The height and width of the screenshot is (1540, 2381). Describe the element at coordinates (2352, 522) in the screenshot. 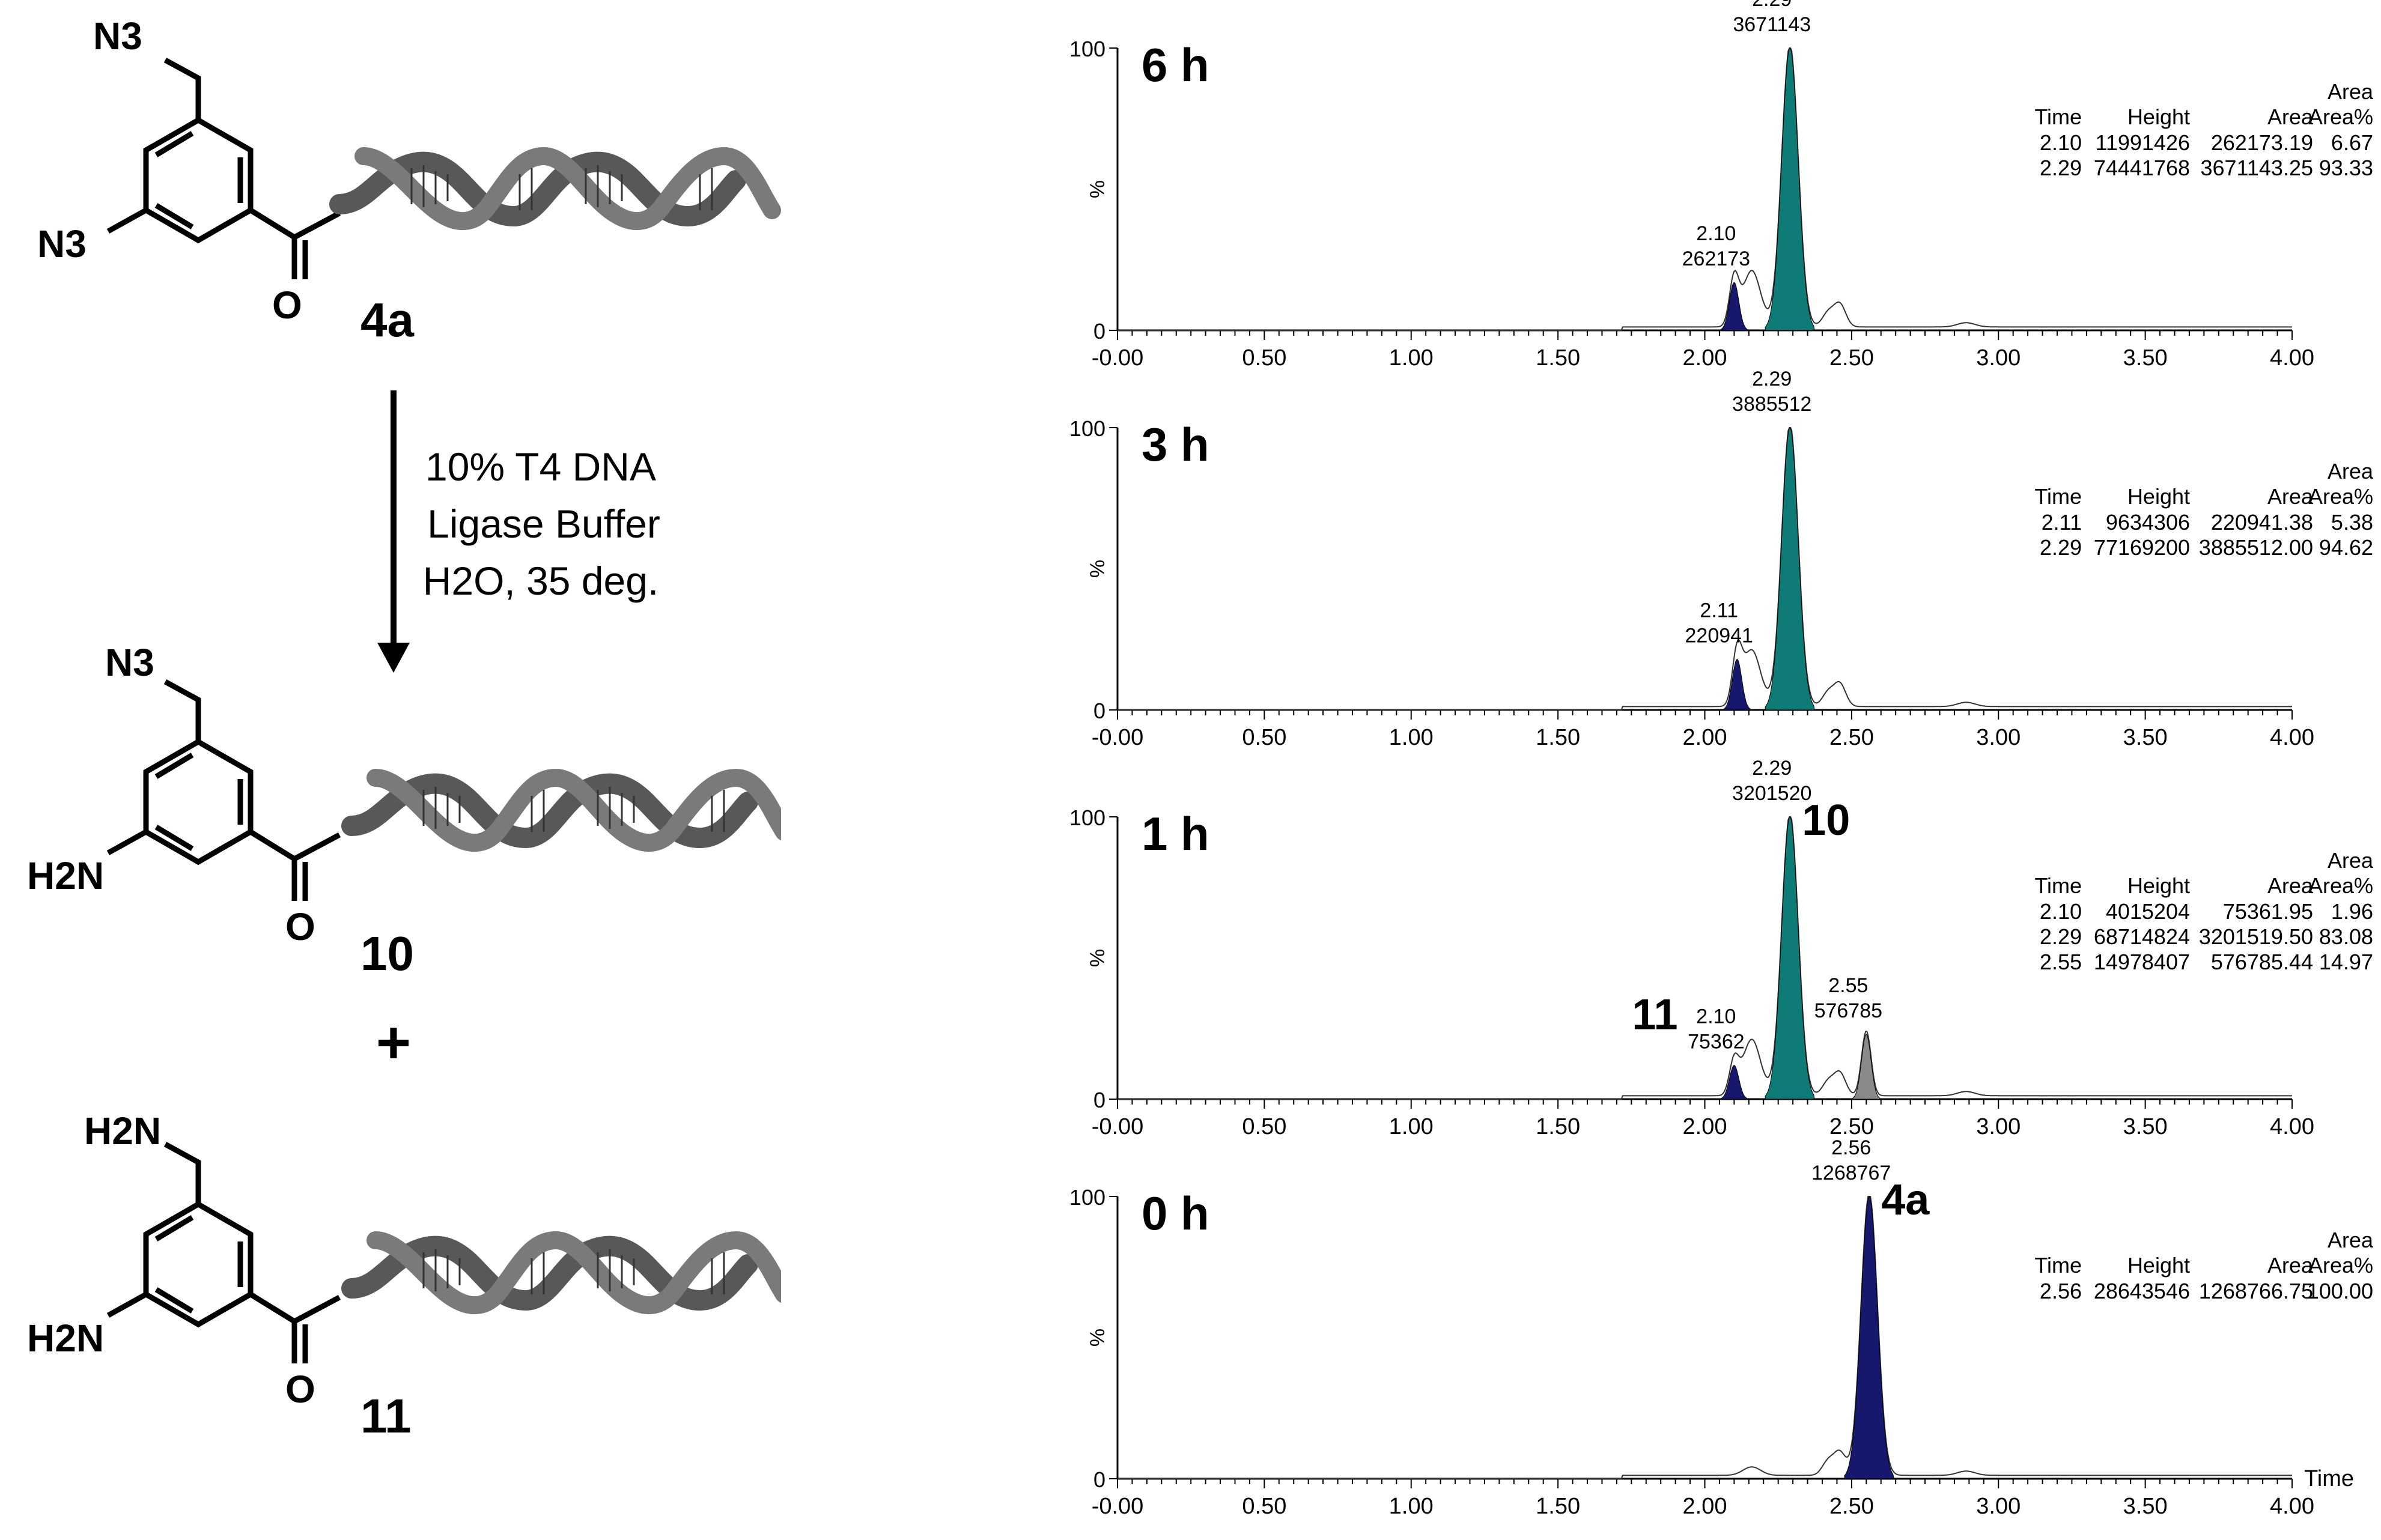

I see `table-cell: 5.38` at that location.